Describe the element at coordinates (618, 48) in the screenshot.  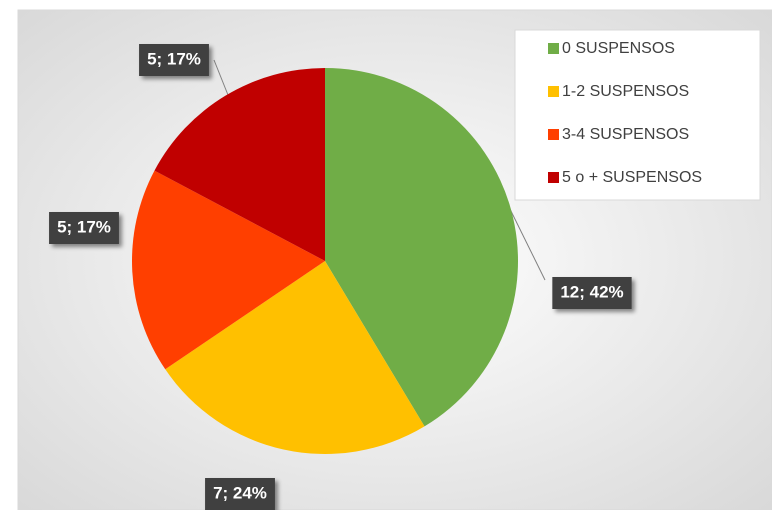
I see `legend-label: 0 SUSPENSOS` at that location.